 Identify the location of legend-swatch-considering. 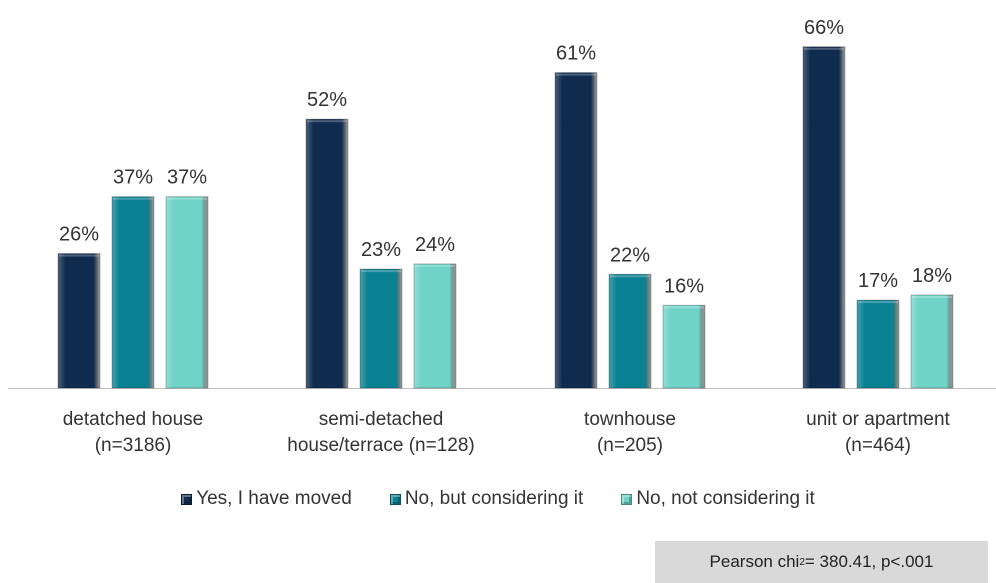
(395, 499).